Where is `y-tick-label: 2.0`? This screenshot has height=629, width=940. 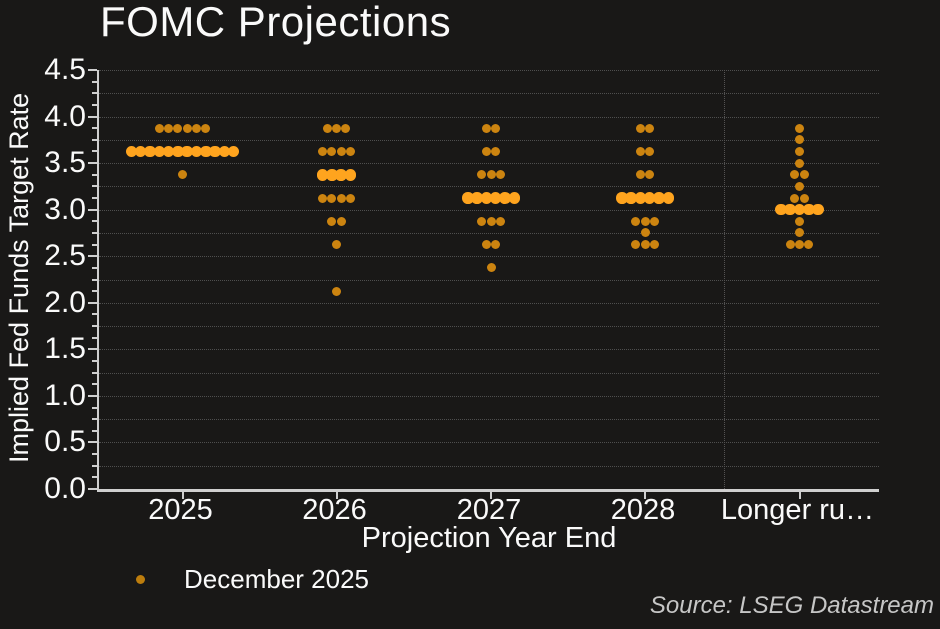 y-tick-label: 2.0 is located at coordinates (65, 302).